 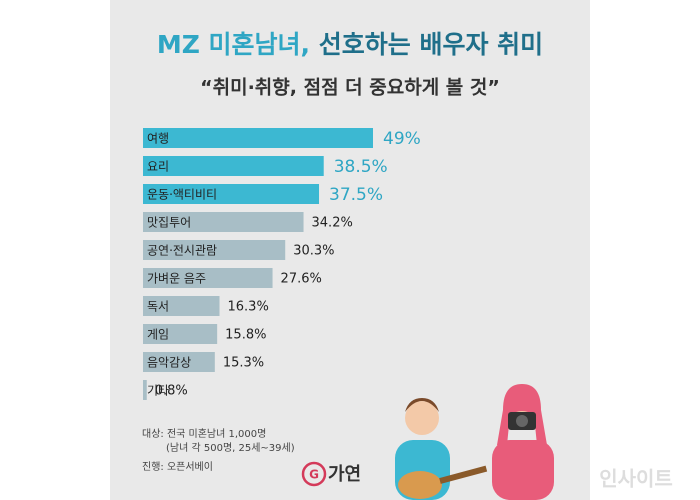 I want to click on category-label: 공연·전시관람, so click(x=182, y=251).